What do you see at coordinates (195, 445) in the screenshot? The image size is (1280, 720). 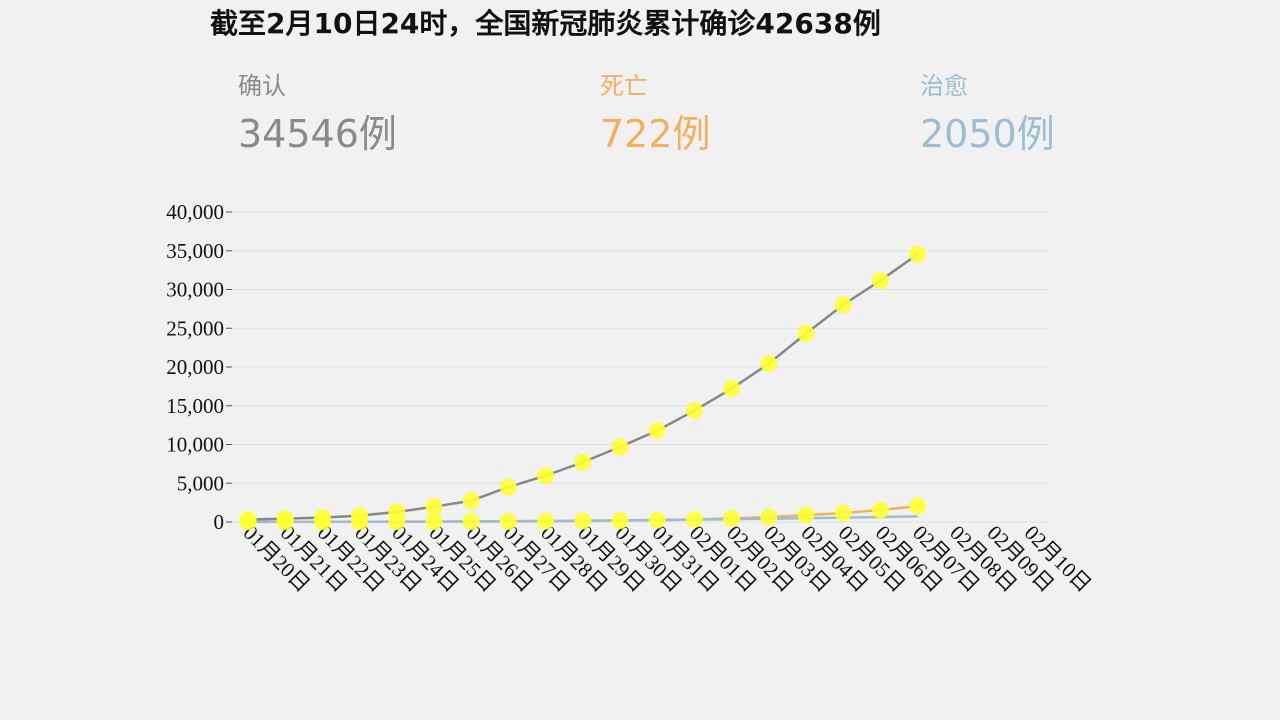 I see `y-tick-label: 10,000` at bounding box center [195, 445].